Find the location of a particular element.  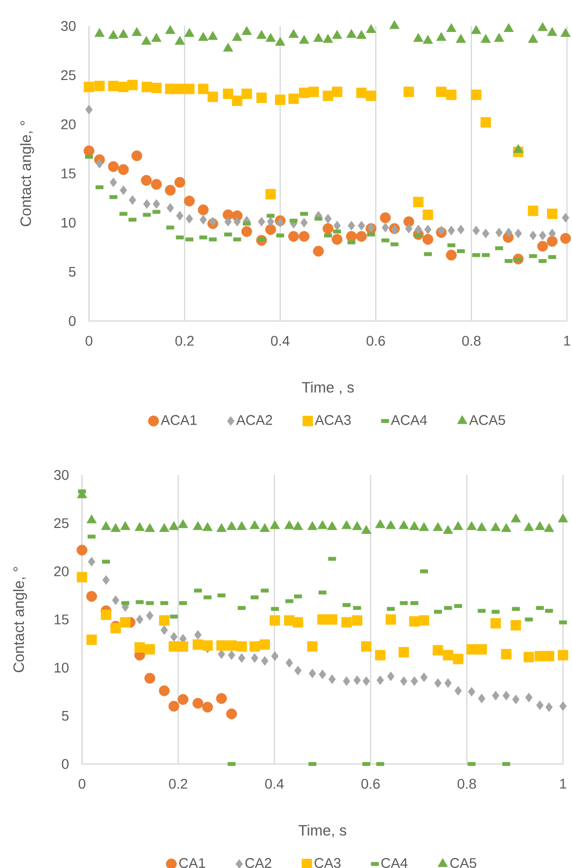

y-tick-label: 15 is located at coordinates (61, 619).